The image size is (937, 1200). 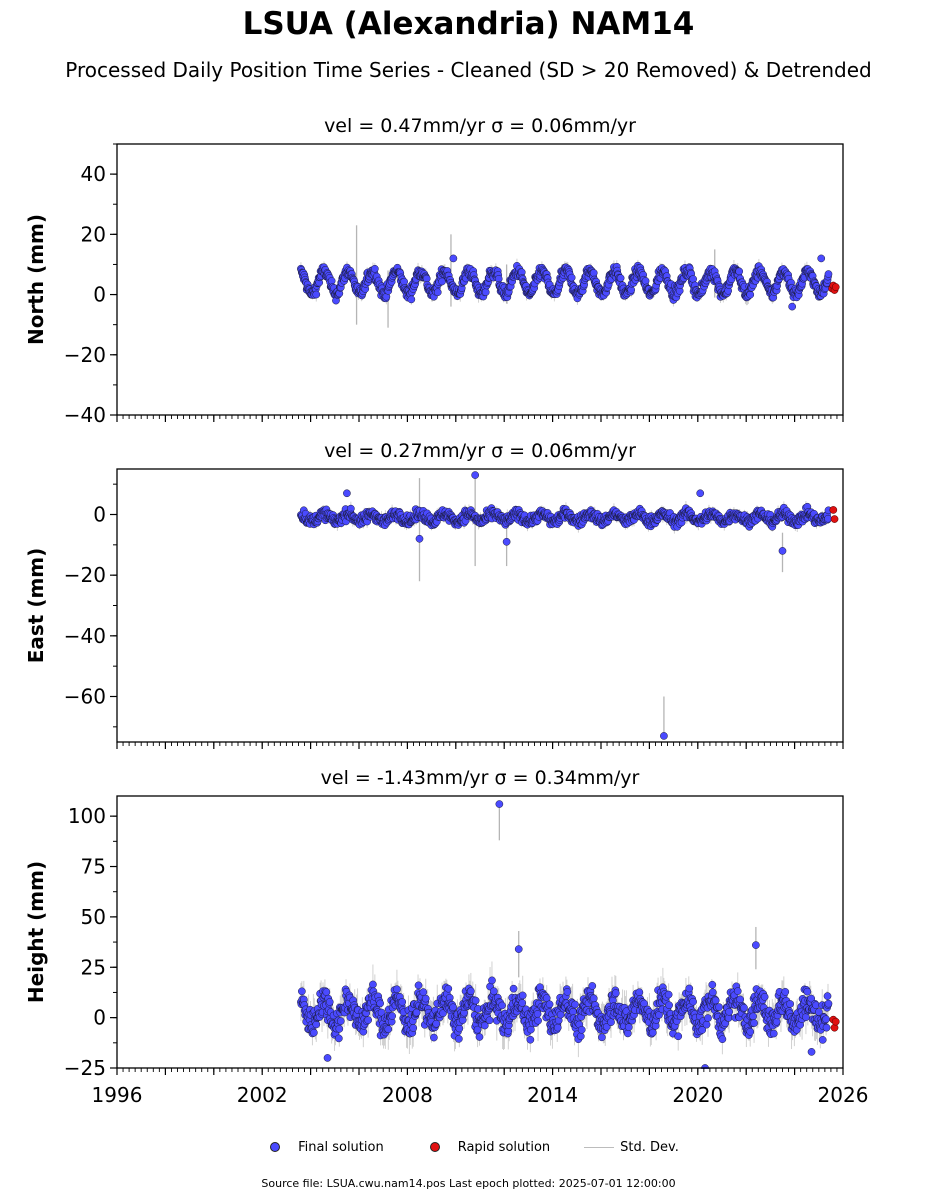 I want to click on height-final-points, so click(x=565, y=936).